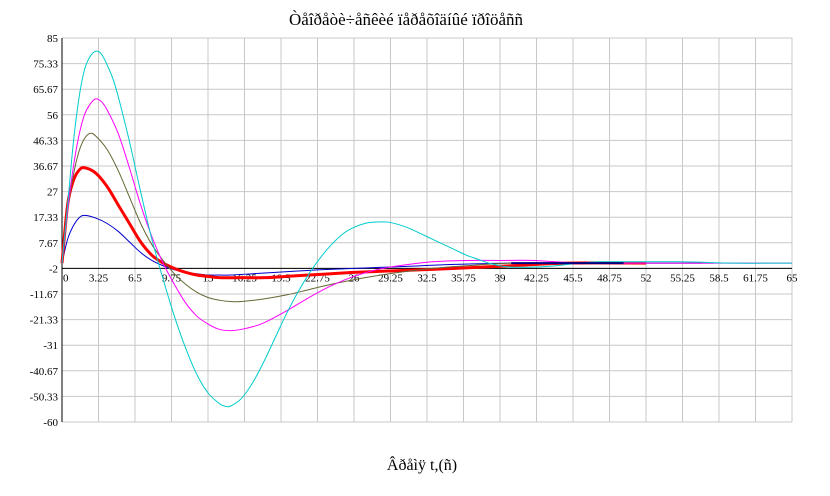 This screenshot has height=496, width=830. I want to click on y-tick-label: -2, so click(53, 269).